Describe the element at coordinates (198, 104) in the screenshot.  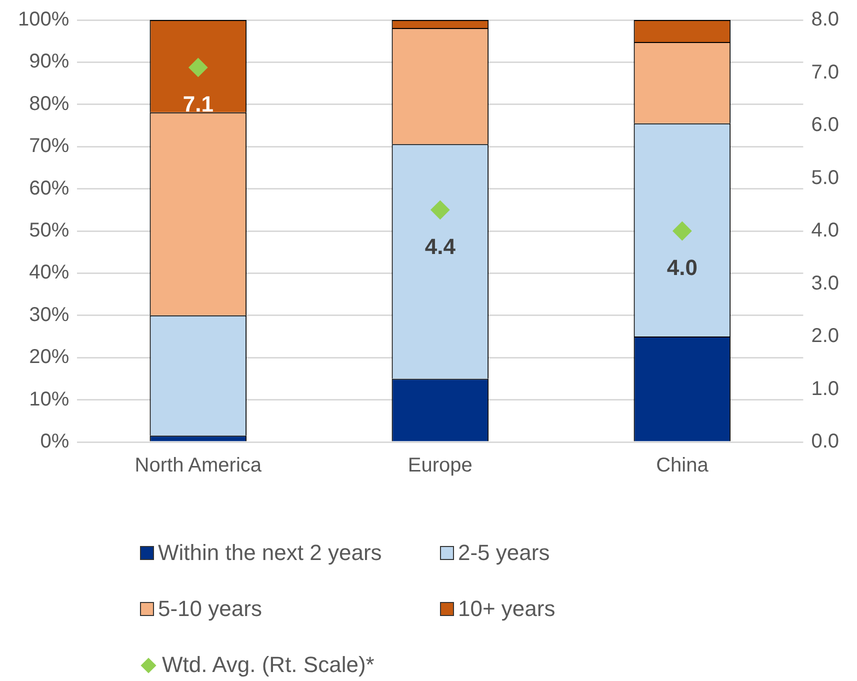
I see `data-label: 7.1` at that location.